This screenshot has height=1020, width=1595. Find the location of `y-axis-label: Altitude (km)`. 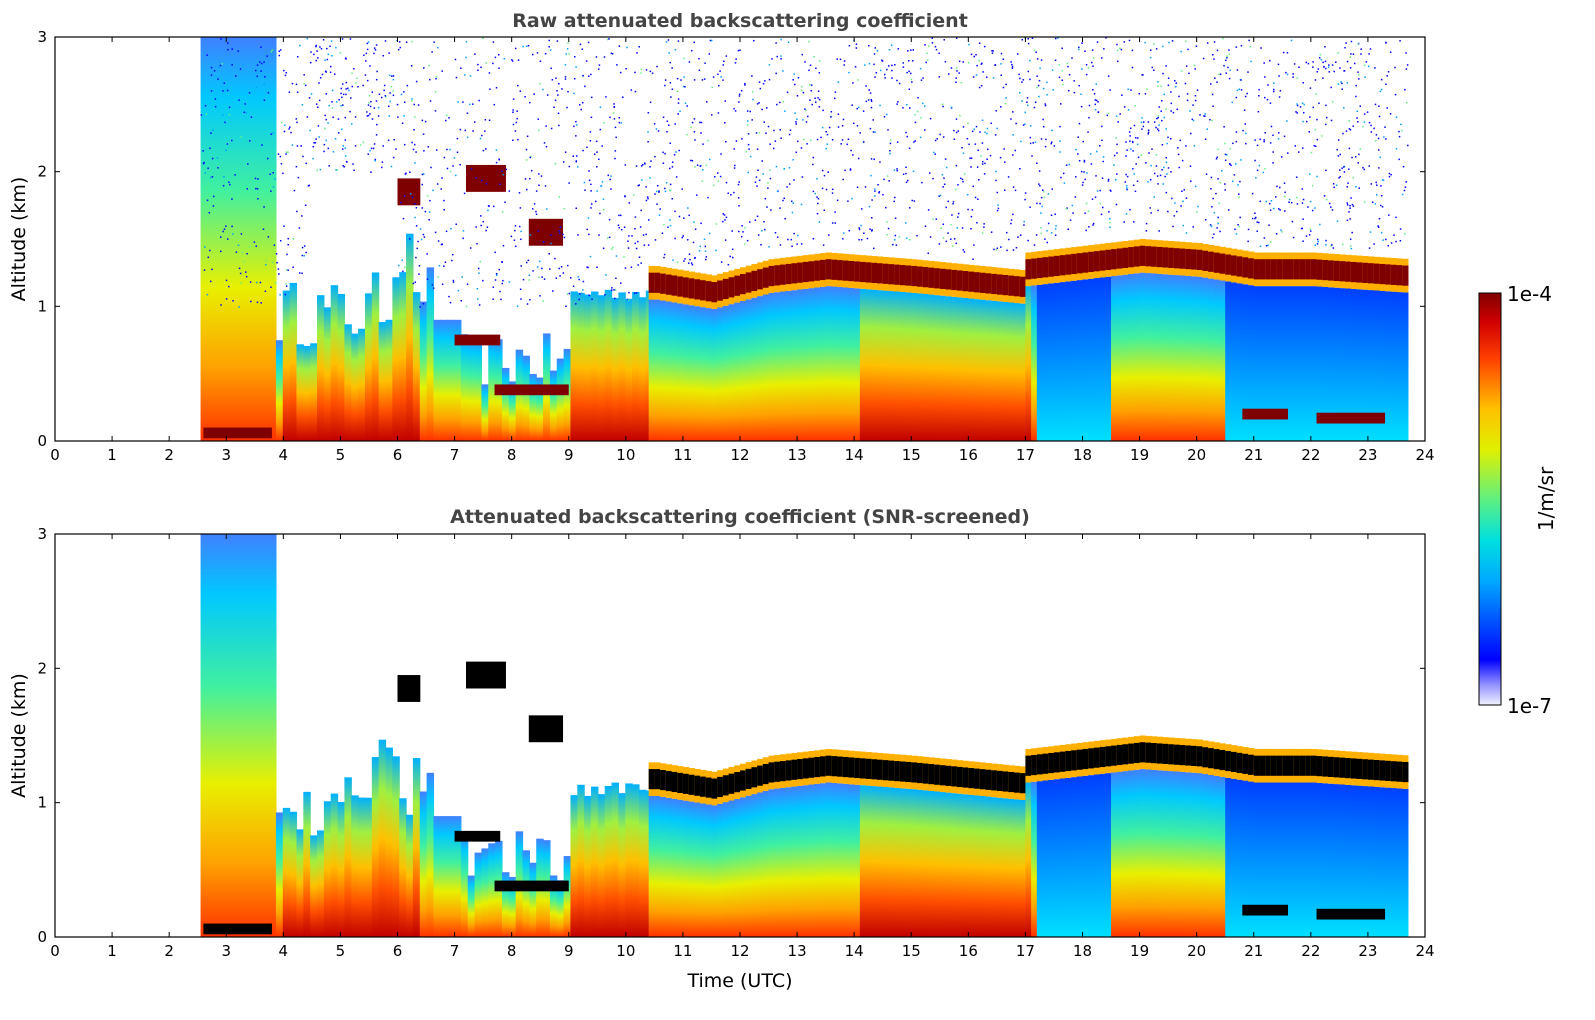

y-axis-label: Altitude (km) is located at coordinates (19, 735).